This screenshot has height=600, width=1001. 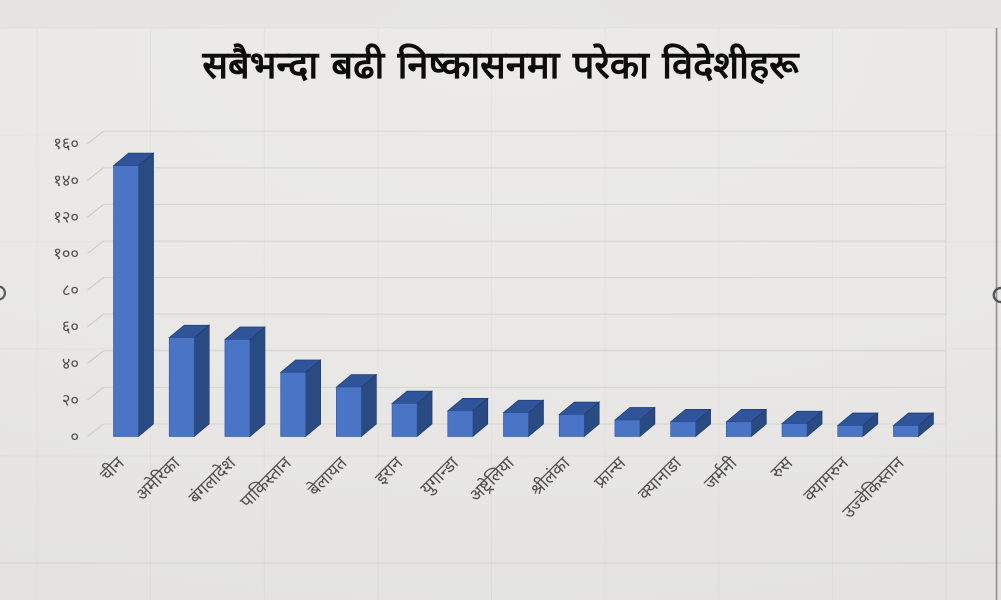 I want to click on x-axis-label: रुस, so click(x=782, y=468).